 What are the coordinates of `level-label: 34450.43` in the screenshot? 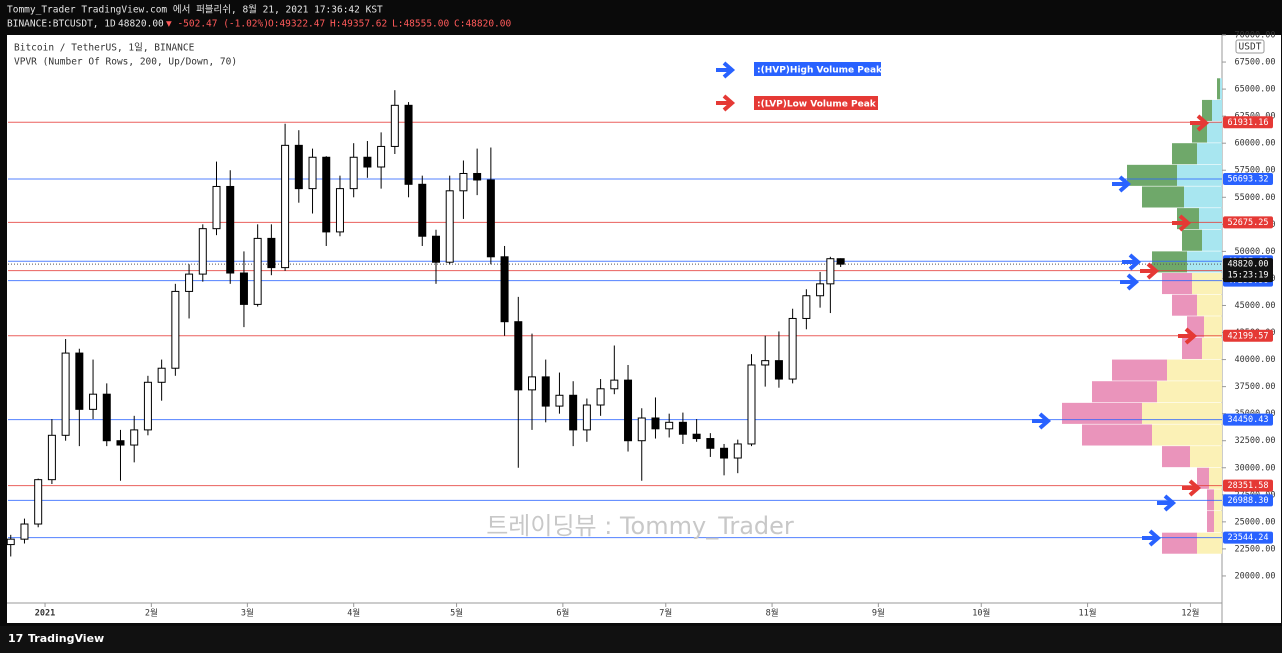 It's located at (1248, 420).